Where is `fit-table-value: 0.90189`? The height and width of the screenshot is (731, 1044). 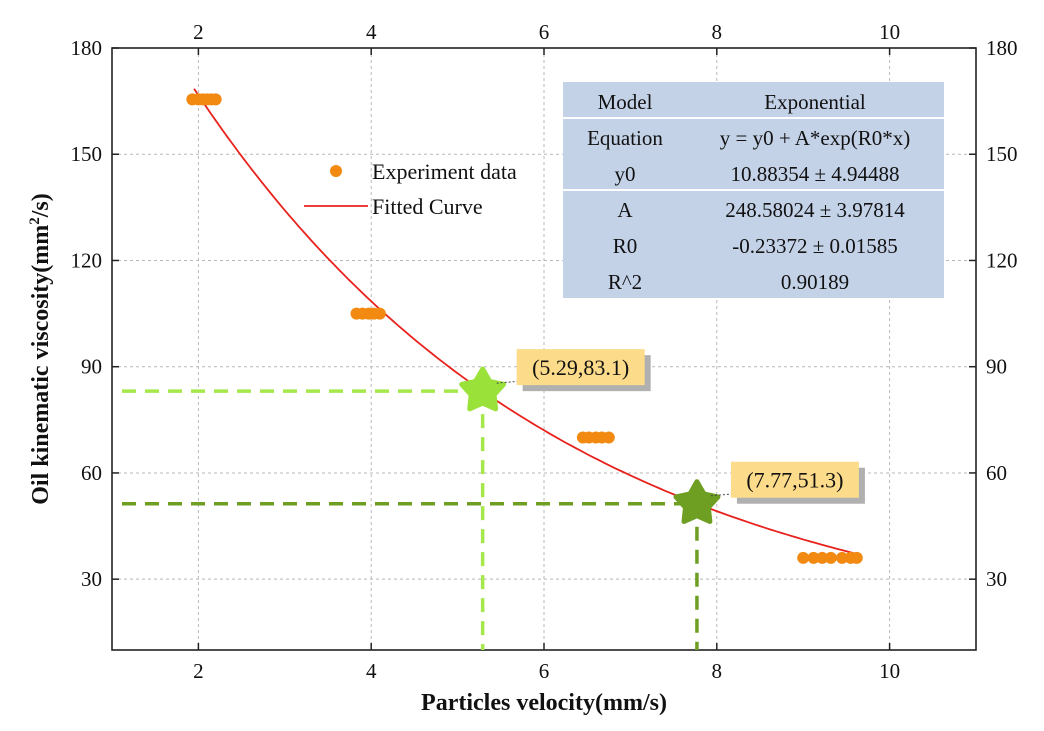
fit-table-value: 0.90189 is located at coordinates (815, 282).